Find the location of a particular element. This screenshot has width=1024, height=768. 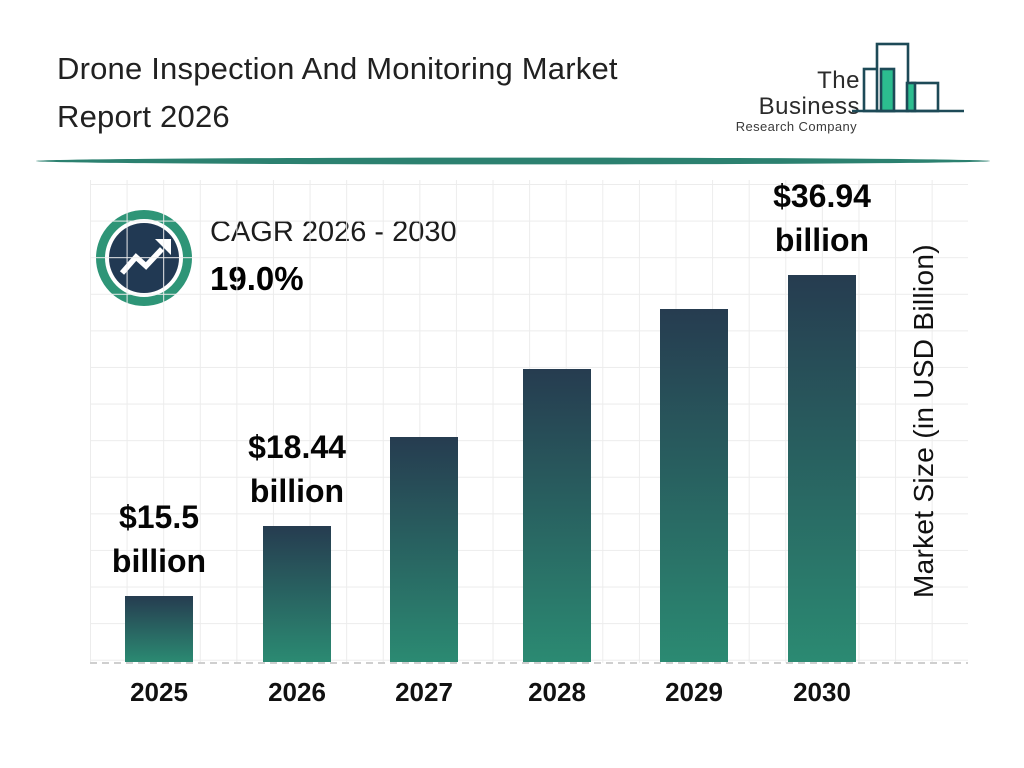

bar-2026 is located at coordinates (297, 594).